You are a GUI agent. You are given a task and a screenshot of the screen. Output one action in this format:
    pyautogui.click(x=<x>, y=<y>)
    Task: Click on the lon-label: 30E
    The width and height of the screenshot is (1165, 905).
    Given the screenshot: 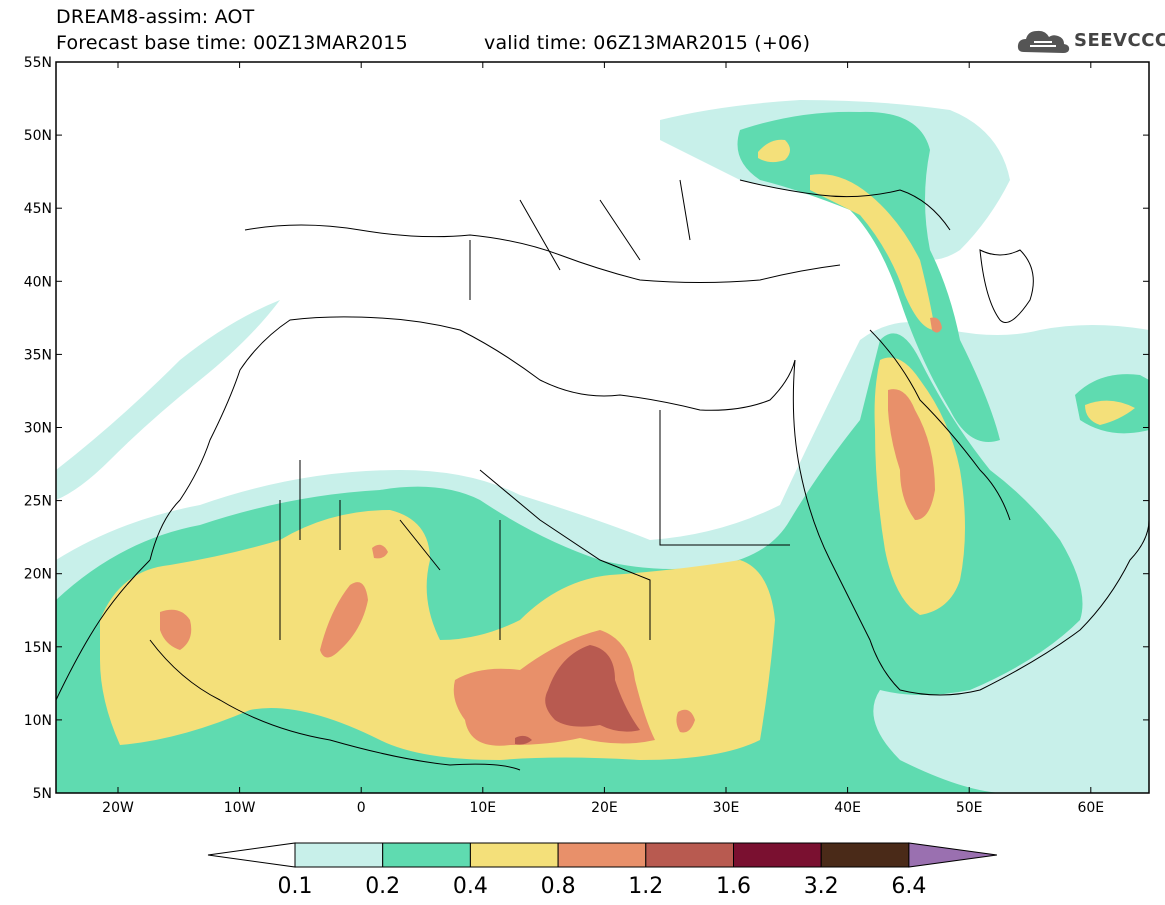 What is the action you would take?
    pyautogui.click(x=726, y=808)
    